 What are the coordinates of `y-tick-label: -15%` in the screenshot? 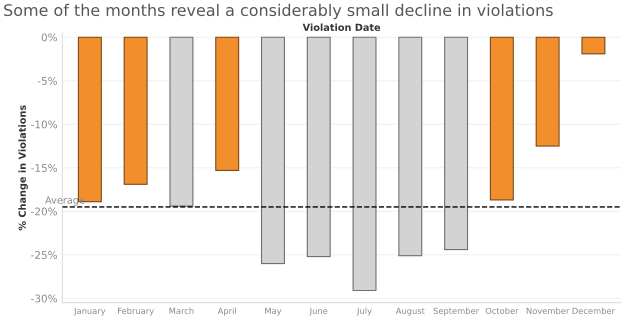 It's located at (44, 168).